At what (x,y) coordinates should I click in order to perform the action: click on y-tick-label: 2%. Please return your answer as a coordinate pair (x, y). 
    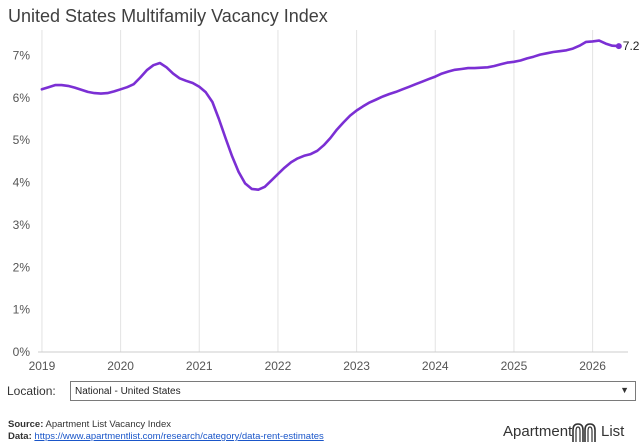
    Looking at the image, I should click on (22, 267).